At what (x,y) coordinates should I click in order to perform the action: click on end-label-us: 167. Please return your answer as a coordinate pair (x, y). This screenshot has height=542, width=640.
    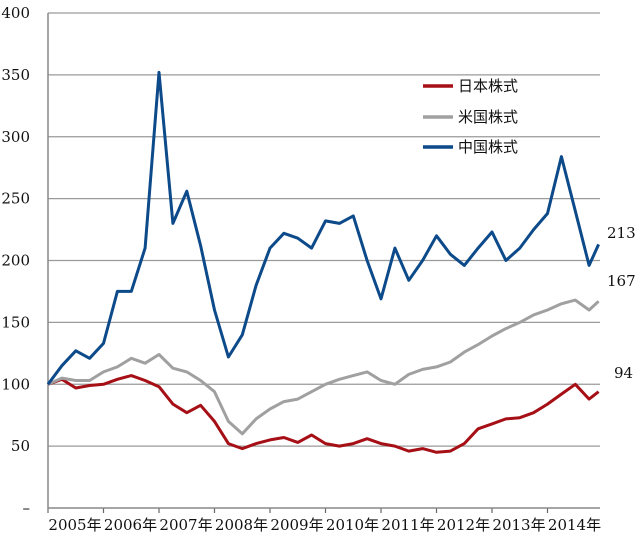
    Looking at the image, I should click on (621, 281).